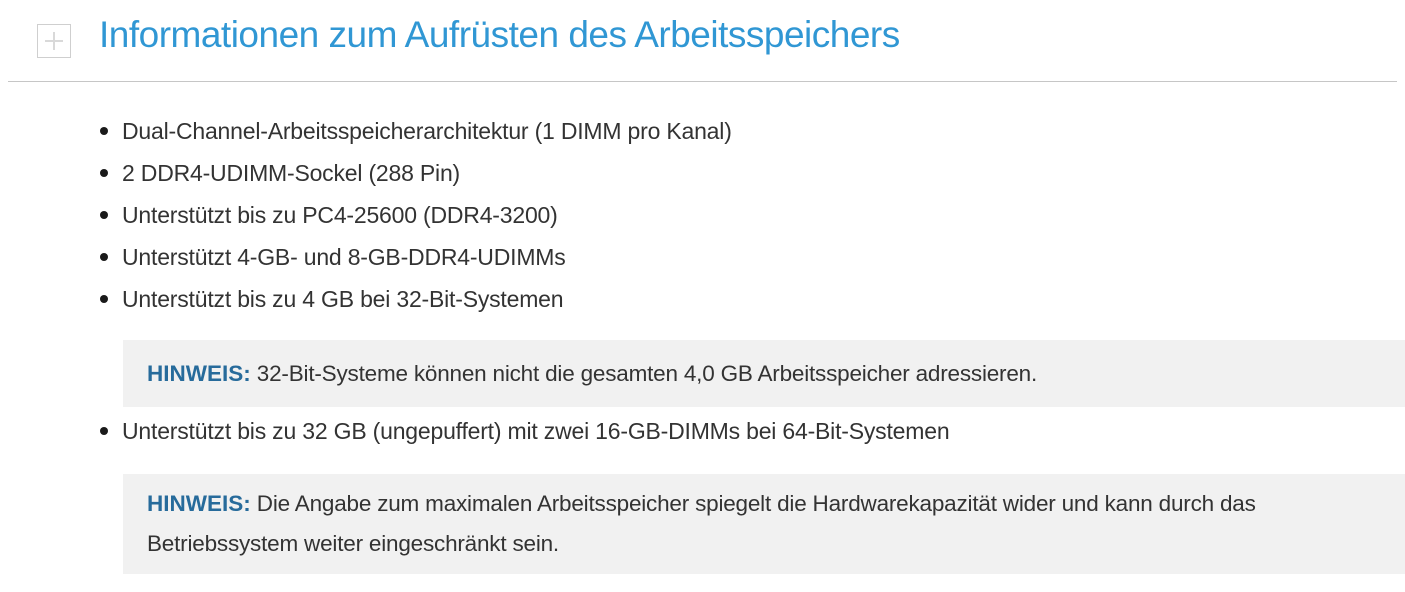  I want to click on list-item-text: Unterstützt 4-GB- und 8-GB-DDR4-UDIMMs, so click(344, 257).